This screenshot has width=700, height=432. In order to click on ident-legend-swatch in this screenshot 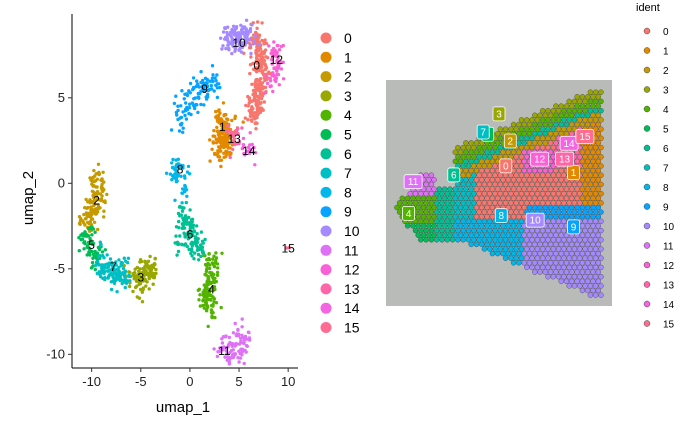, I will do `click(647, 128)`.